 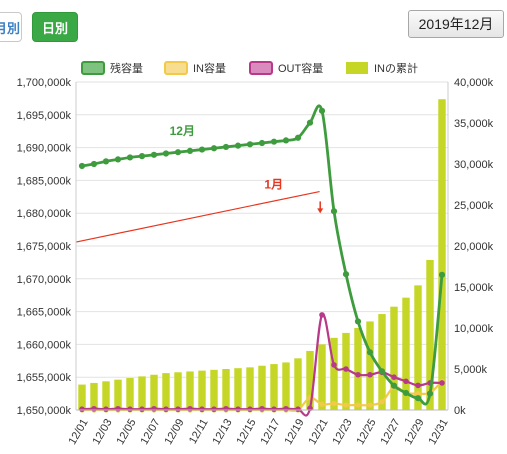 I want to click on y-right-tick-label: 30,000k, so click(x=474, y=165).